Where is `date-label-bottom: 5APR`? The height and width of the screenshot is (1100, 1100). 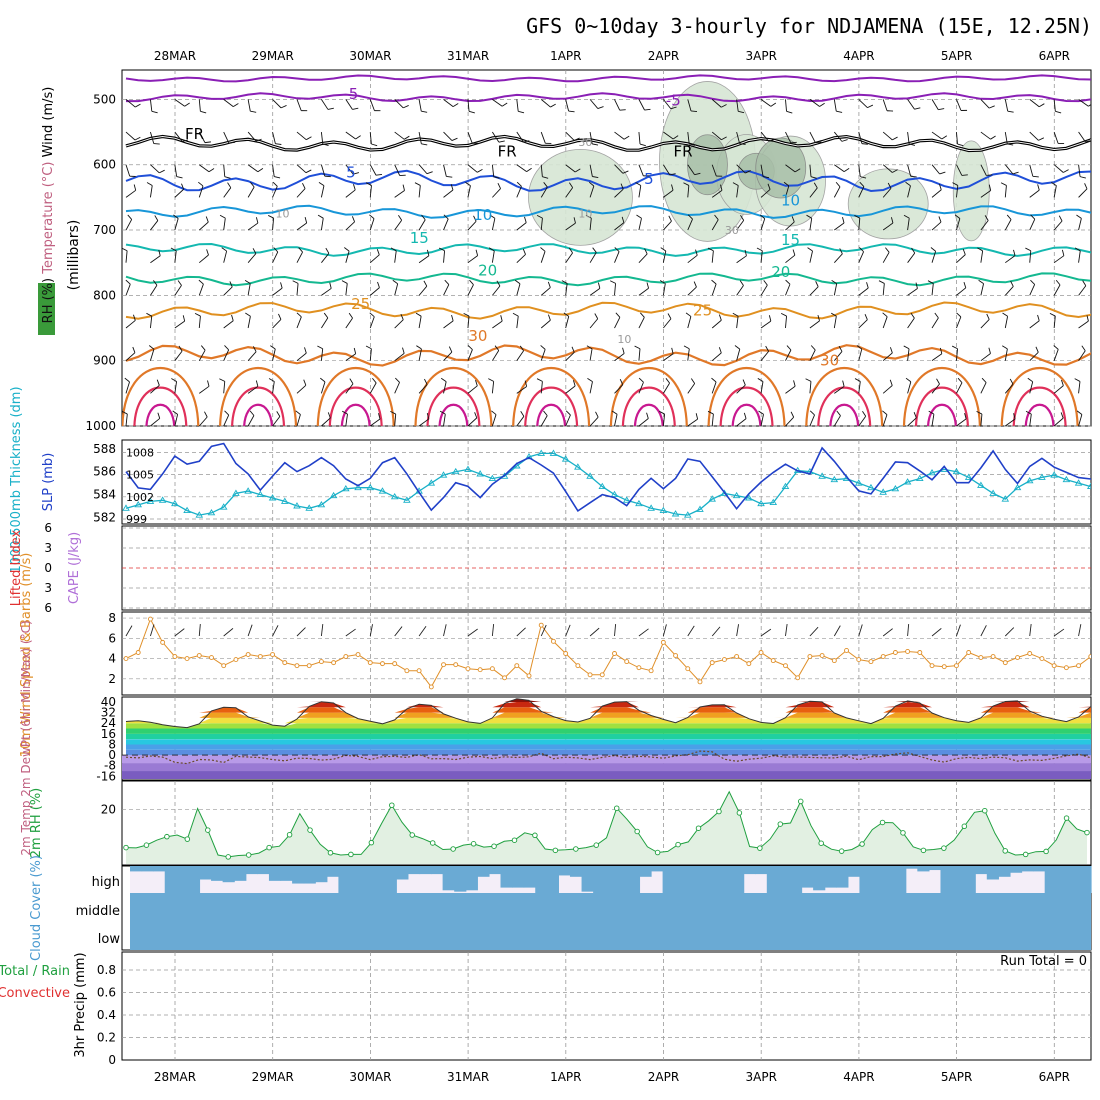 date-label-bottom: 5APR is located at coordinates (956, 1077).